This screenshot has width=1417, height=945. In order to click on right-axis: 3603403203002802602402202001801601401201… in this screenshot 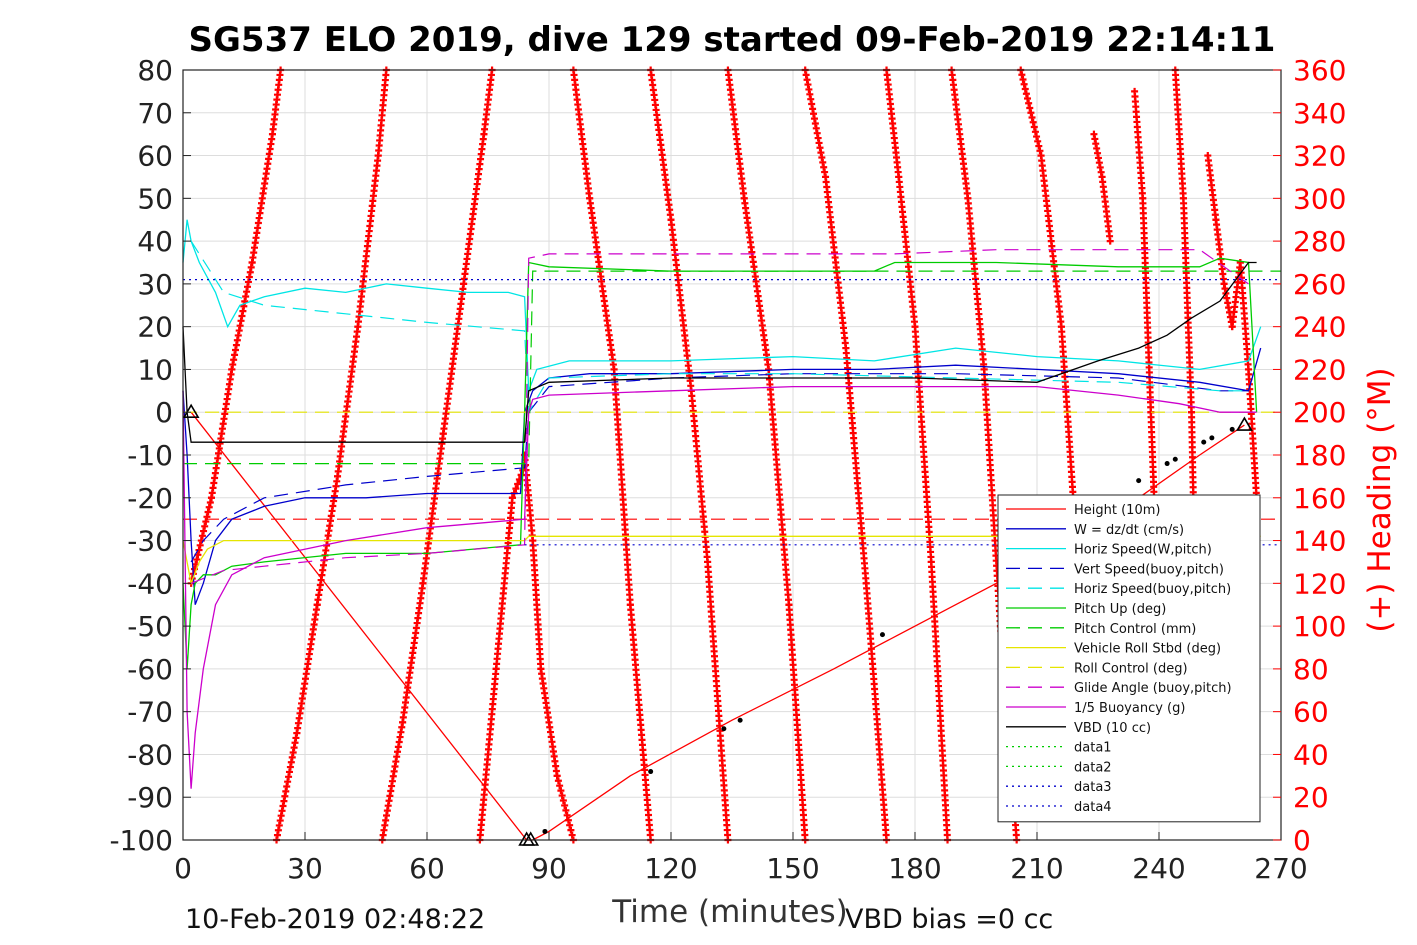, I will do `click(1309, 455)`.